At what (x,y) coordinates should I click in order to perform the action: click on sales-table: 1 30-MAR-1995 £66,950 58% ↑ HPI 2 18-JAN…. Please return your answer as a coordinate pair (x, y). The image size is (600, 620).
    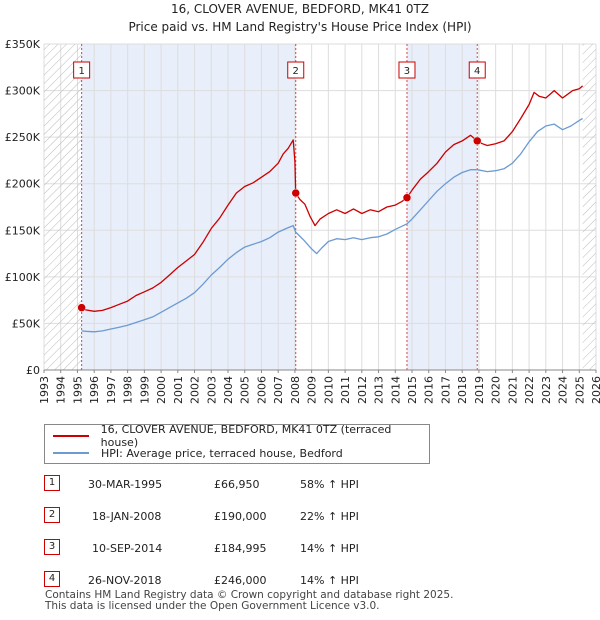
    Looking at the image, I should click on (234, 536).